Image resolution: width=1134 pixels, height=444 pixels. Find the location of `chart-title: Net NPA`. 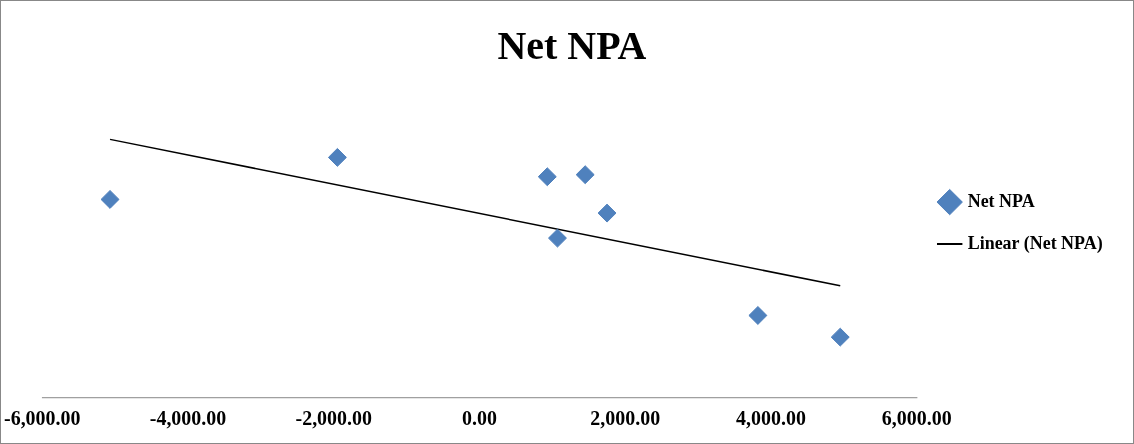

chart-title: Net NPA is located at coordinates (572, 46).